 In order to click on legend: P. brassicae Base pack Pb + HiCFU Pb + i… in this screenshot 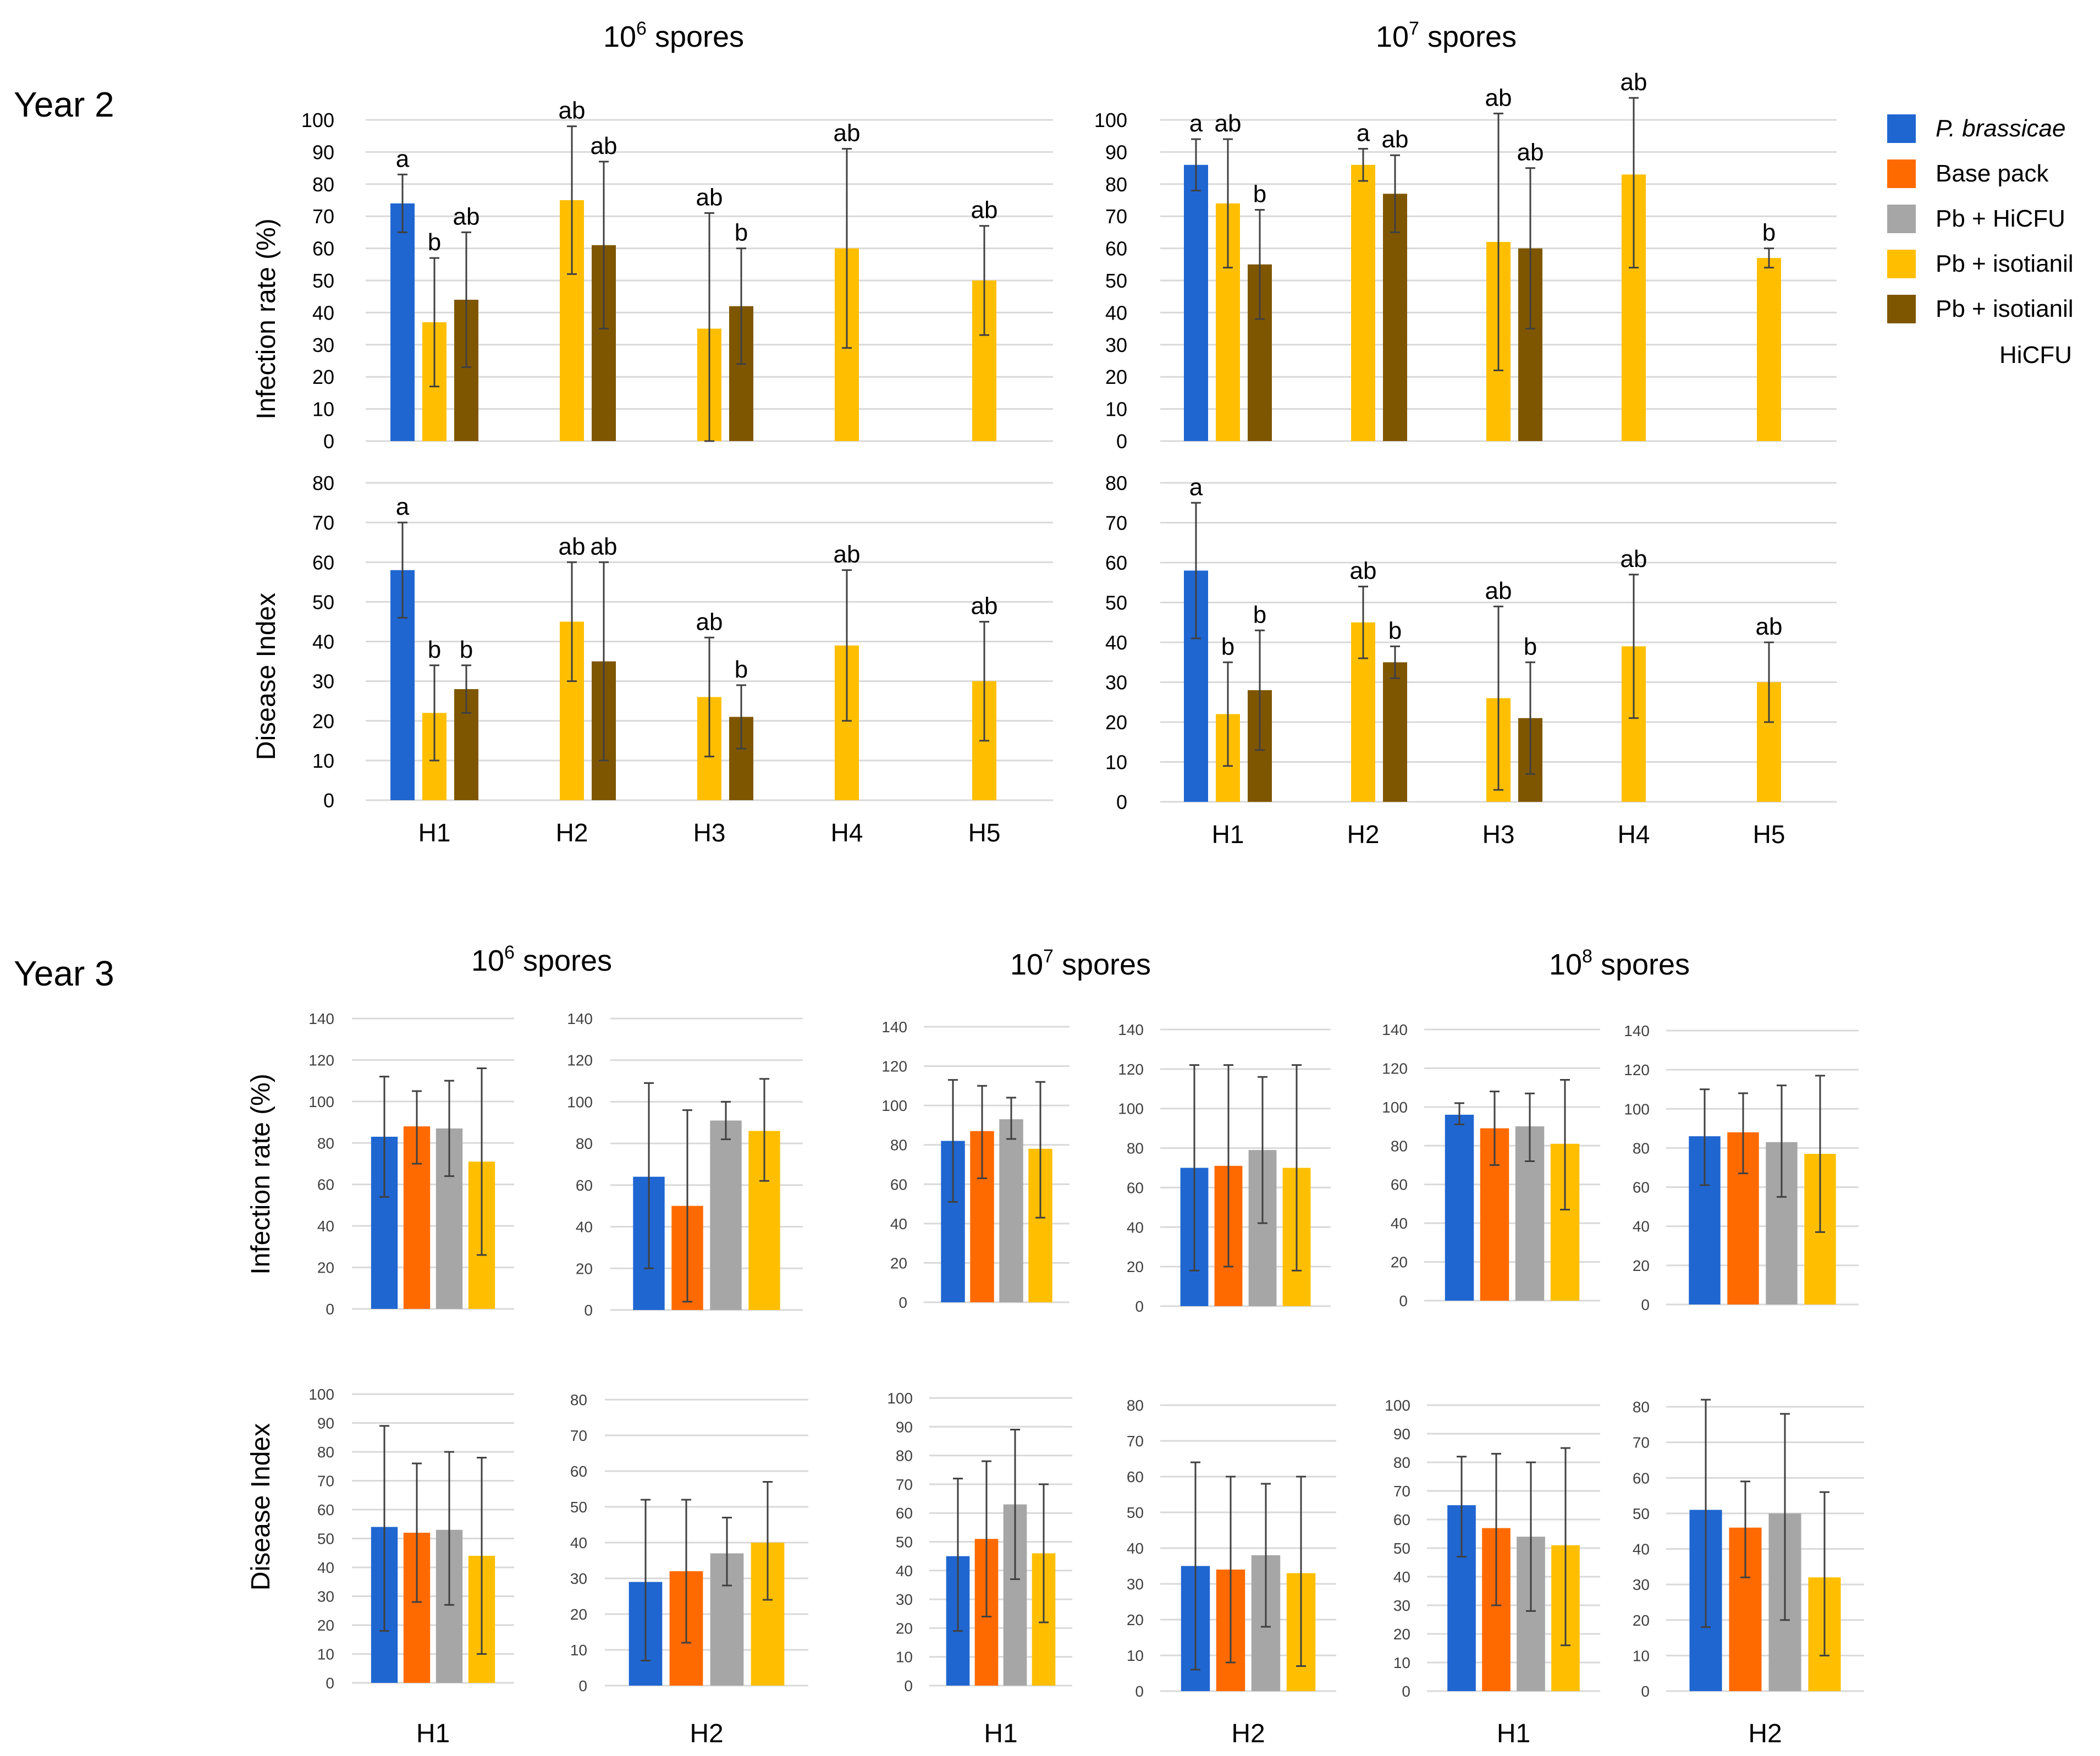, I will do `click(1980, 241)`.